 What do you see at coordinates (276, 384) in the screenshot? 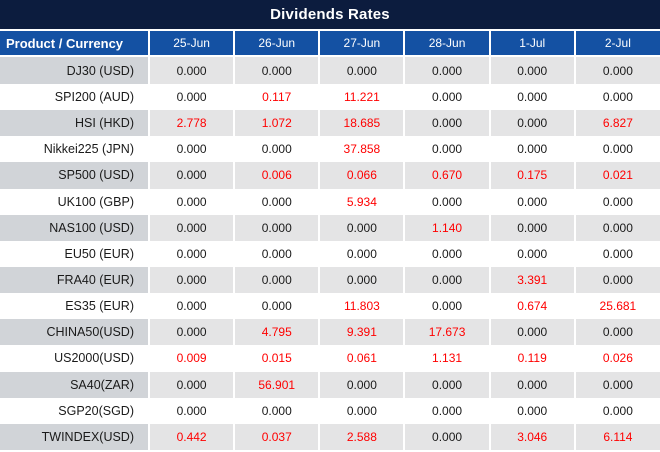
I see `value-cell: 56.901` at bounding box center [276, 384].